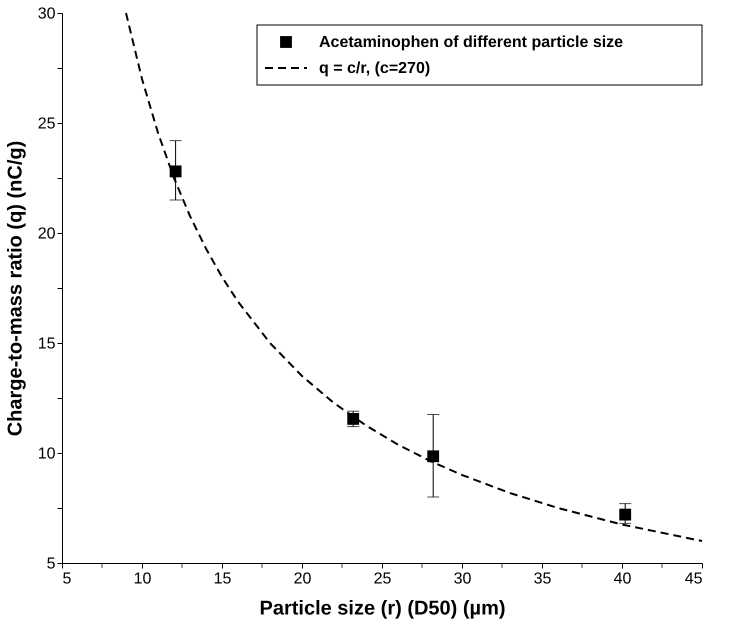 The image size is (744, 630). What do you see at coordinates (47, 124) in the screenshot?
I see `y-tick-label: 25` at bounding box center [47, 124].